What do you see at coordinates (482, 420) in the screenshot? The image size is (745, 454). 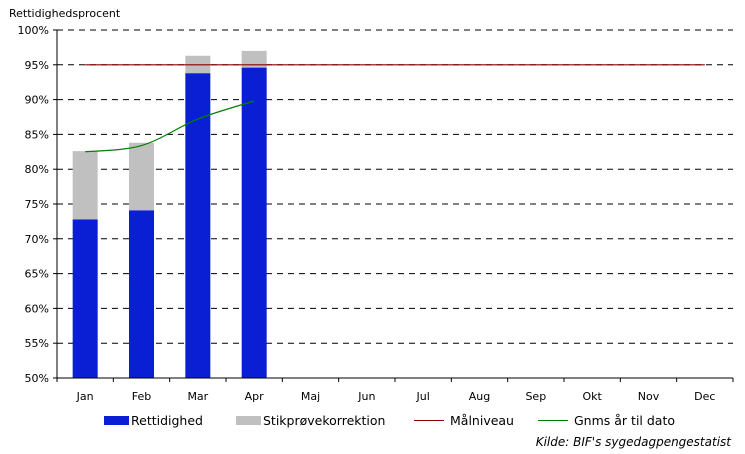 I see `legend-label-maalniveau: Målniveau` at bounding box center [482, 420].